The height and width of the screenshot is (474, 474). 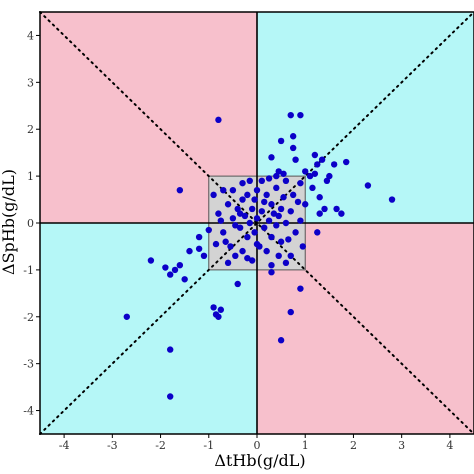 I want to click on y-tick-label: 3, so click(x=30, y=82).